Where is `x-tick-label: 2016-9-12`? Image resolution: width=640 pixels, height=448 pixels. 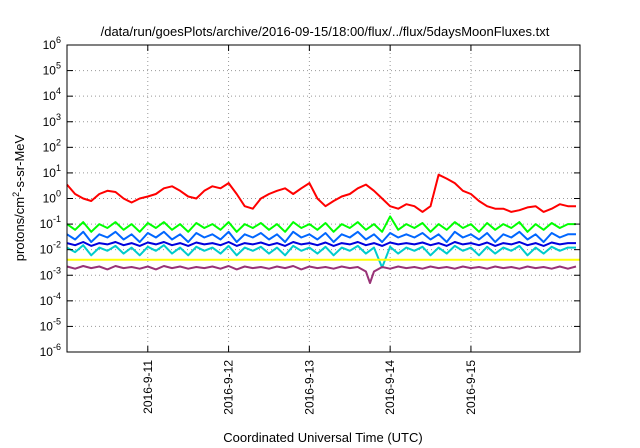 x-tick-label: 2016-9-12 is located at coordinates (229, 387).